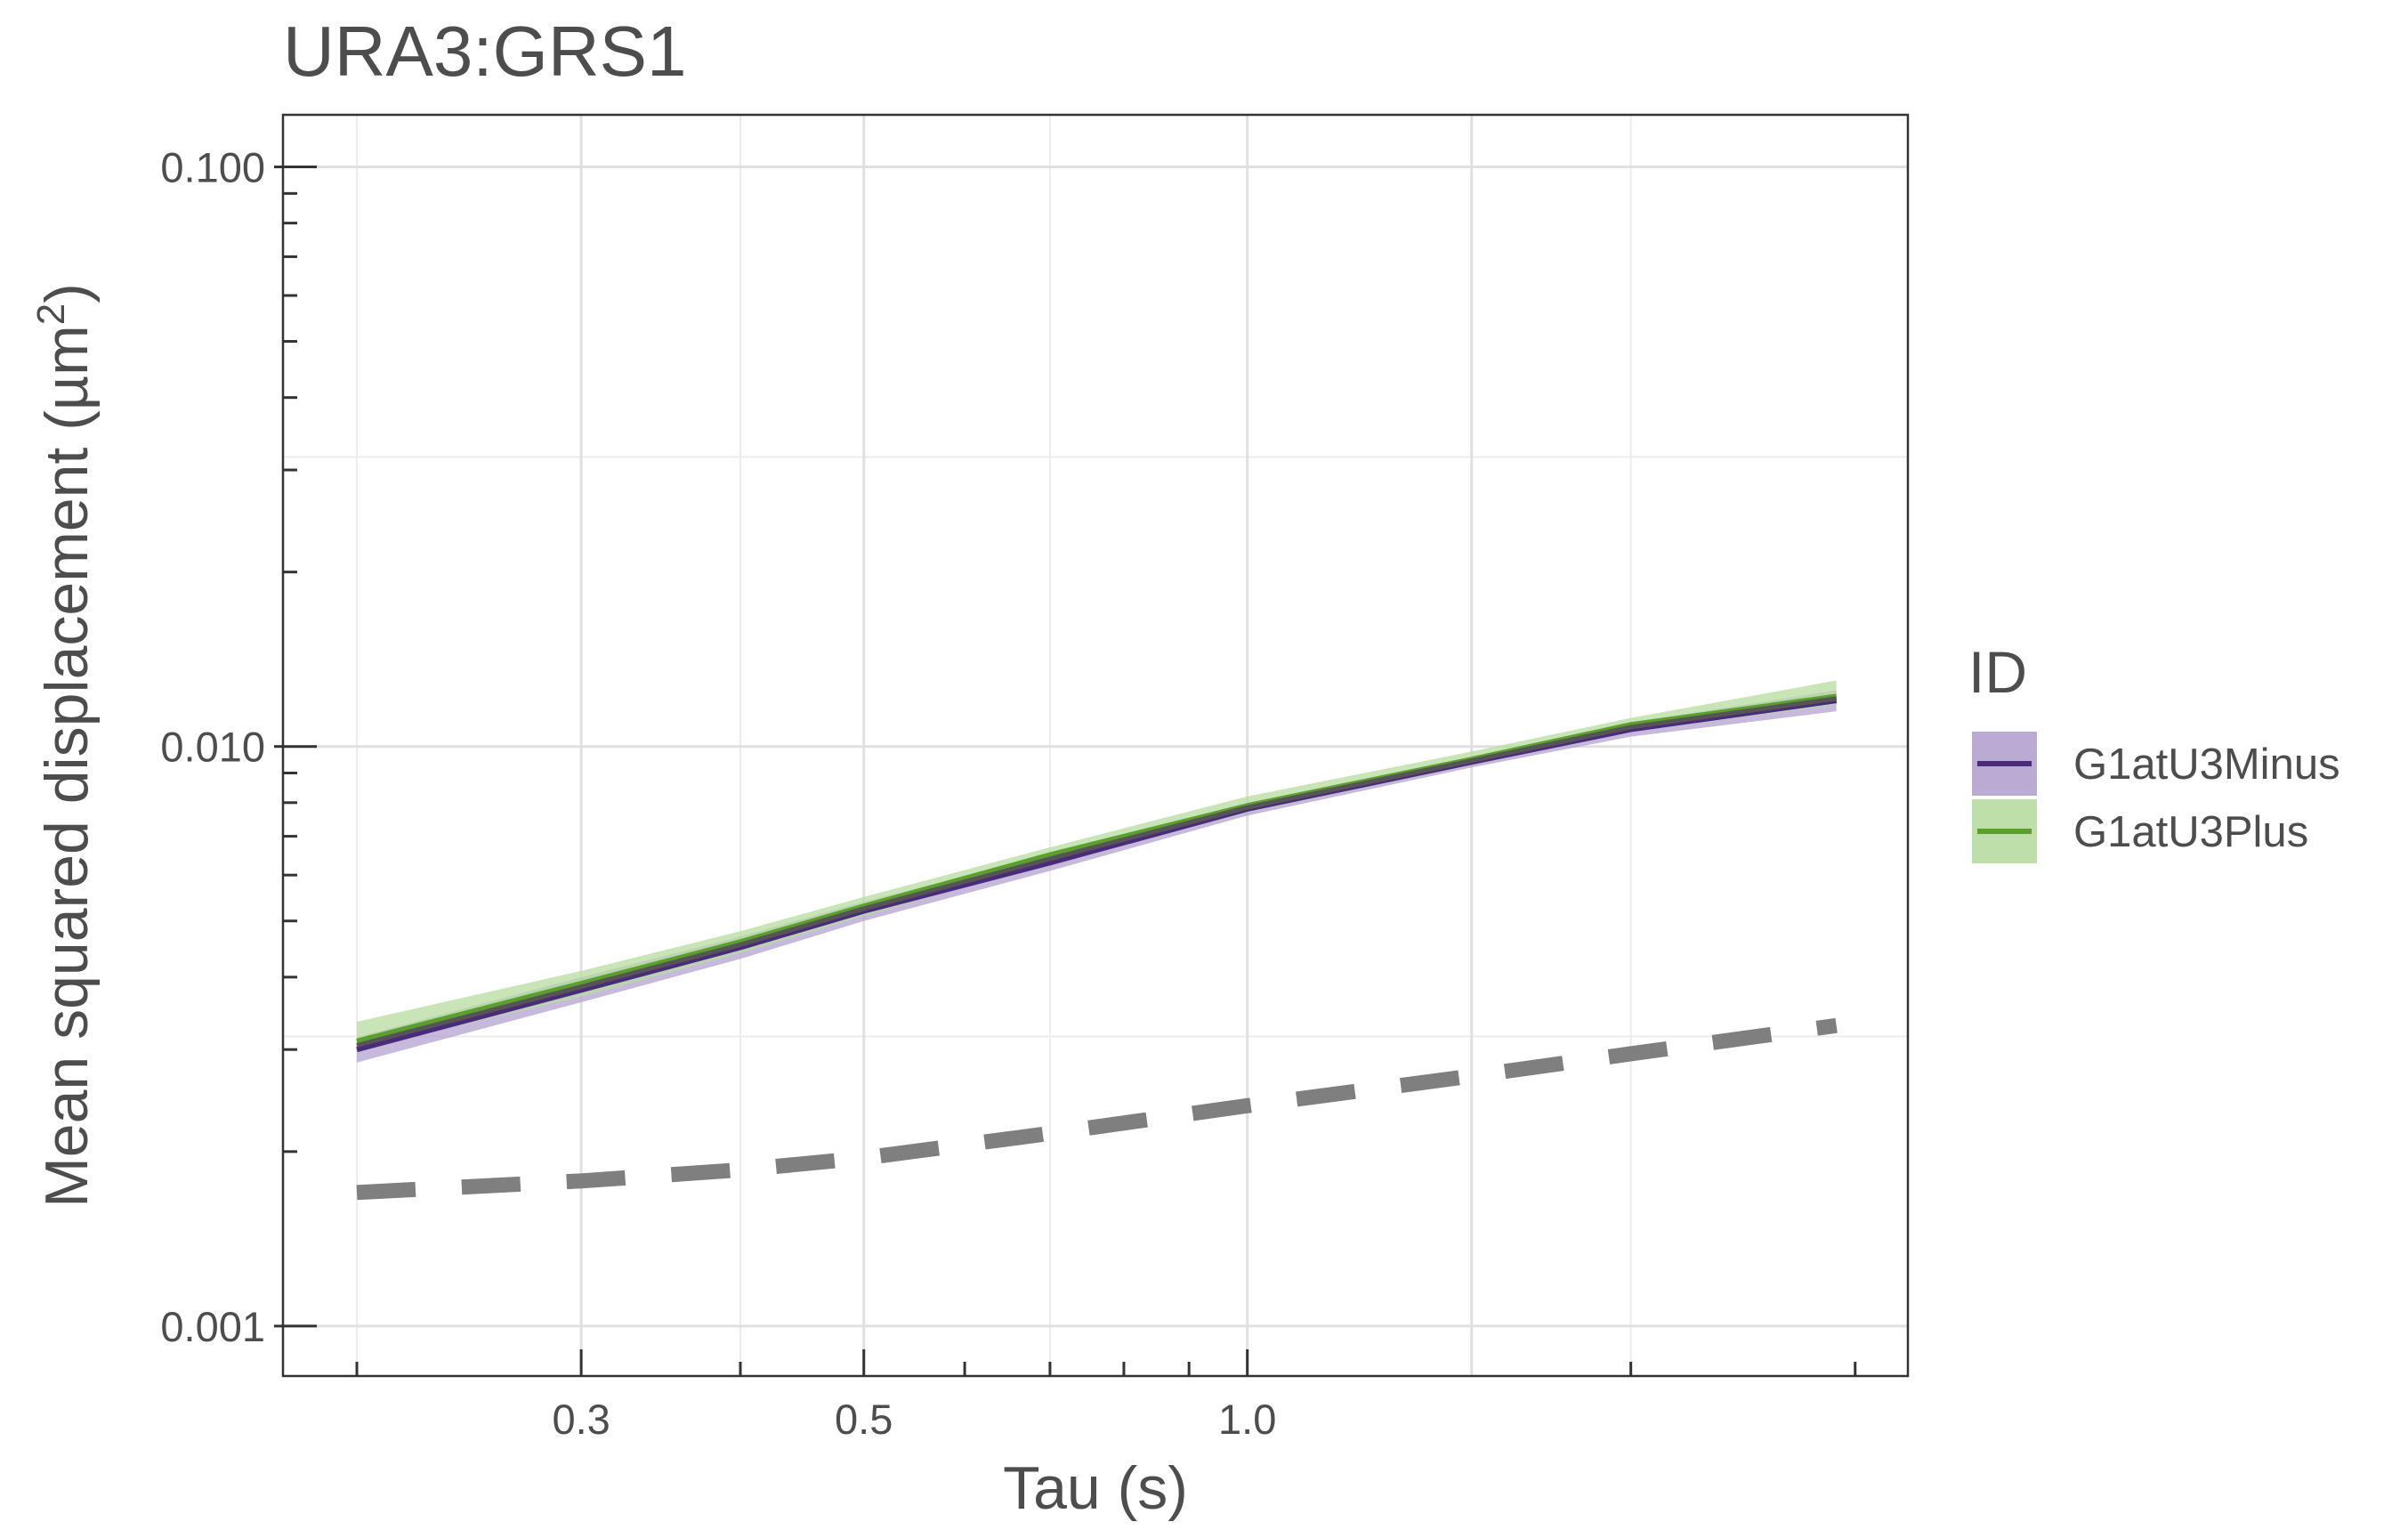 The height and width of the screenshot is (1538, 2408). Describe the element at coordinates (485, 51) in the screenshot. I see `chart-title: URA3:GRS1` at that location.